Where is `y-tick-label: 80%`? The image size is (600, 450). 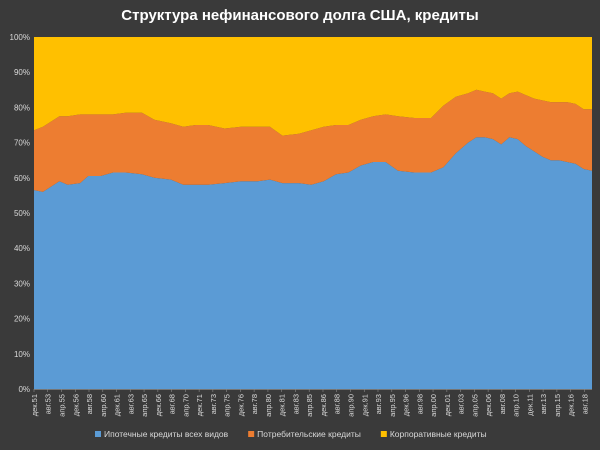
y-tick-label: 80% is located at coordinates (22, 107).